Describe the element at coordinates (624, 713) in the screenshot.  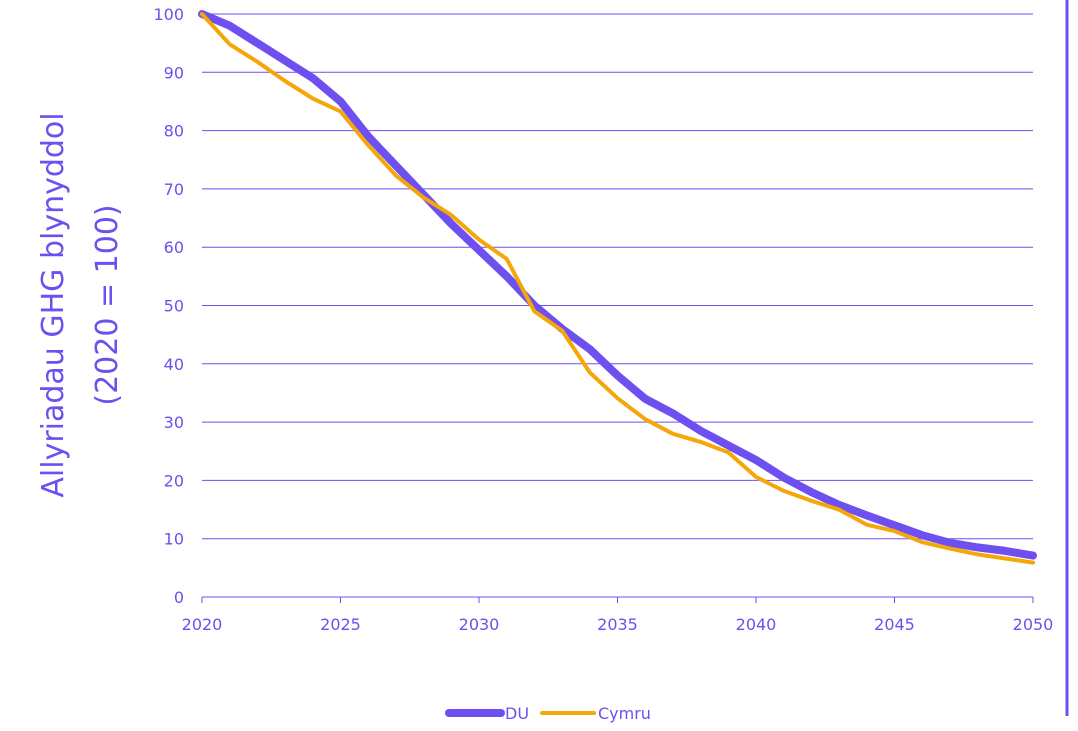
I see `legend-label-cymru: Cymru` at that location.